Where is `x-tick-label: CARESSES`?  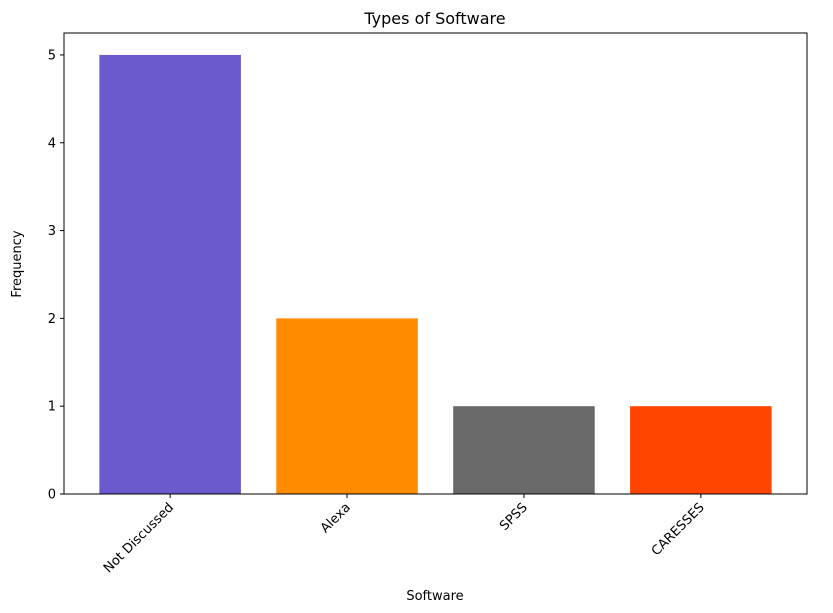
x-tick-label: CARESSES is located at coordinates (678, 529).